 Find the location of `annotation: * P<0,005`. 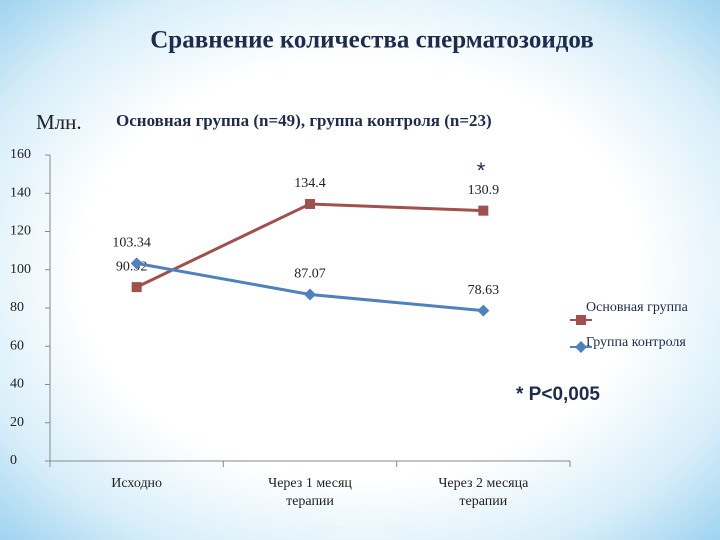

annotation: * P<0,005 is located at coordinates (558, 394).